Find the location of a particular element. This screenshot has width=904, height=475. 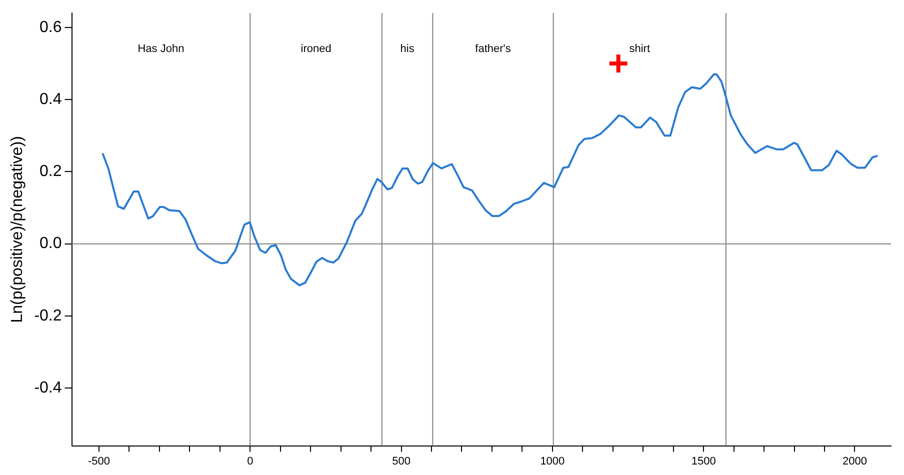

x-tick-label: 0 is located at coordinates (250, 461).